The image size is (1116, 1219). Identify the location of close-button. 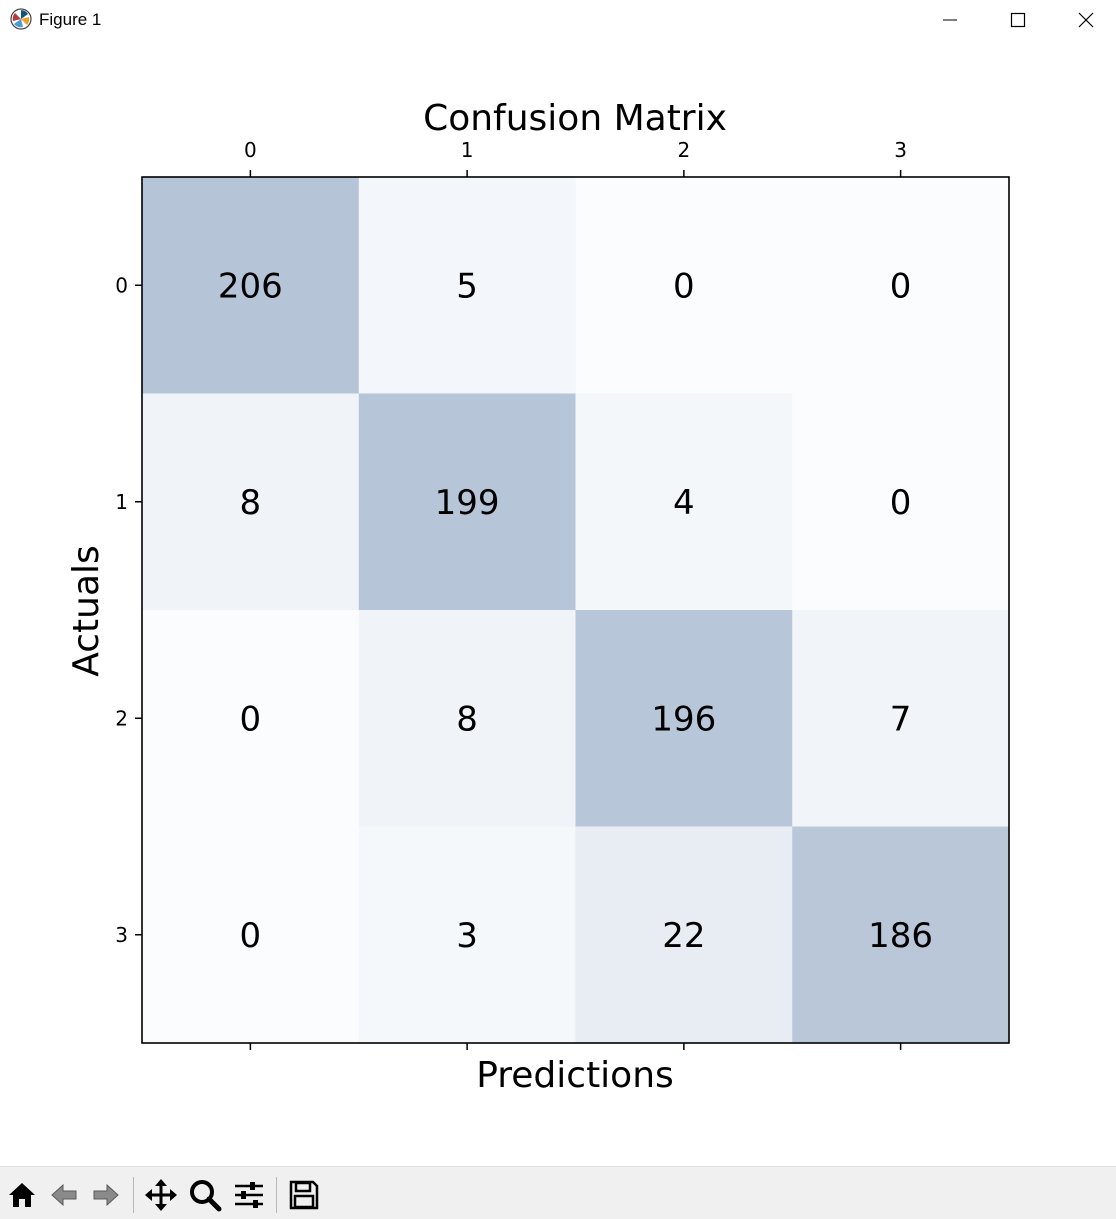
(1084, 20).